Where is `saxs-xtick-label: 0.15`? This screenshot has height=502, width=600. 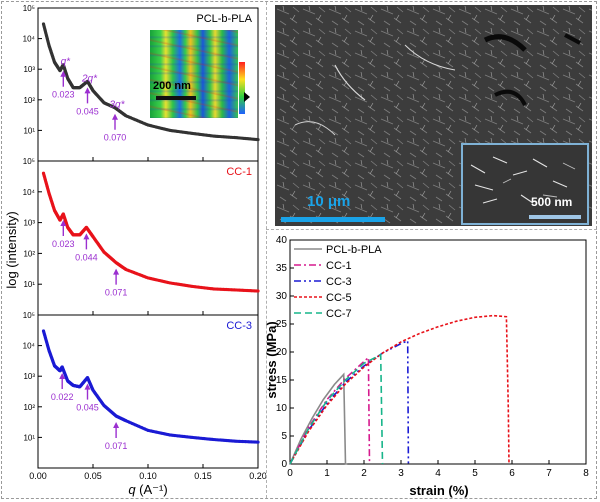
saxs-xtick-label: 0.15 is located at coordinates (203, 476).